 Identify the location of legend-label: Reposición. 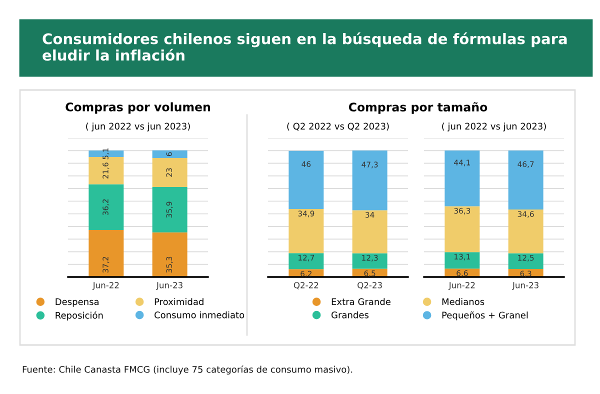
(79, 315).